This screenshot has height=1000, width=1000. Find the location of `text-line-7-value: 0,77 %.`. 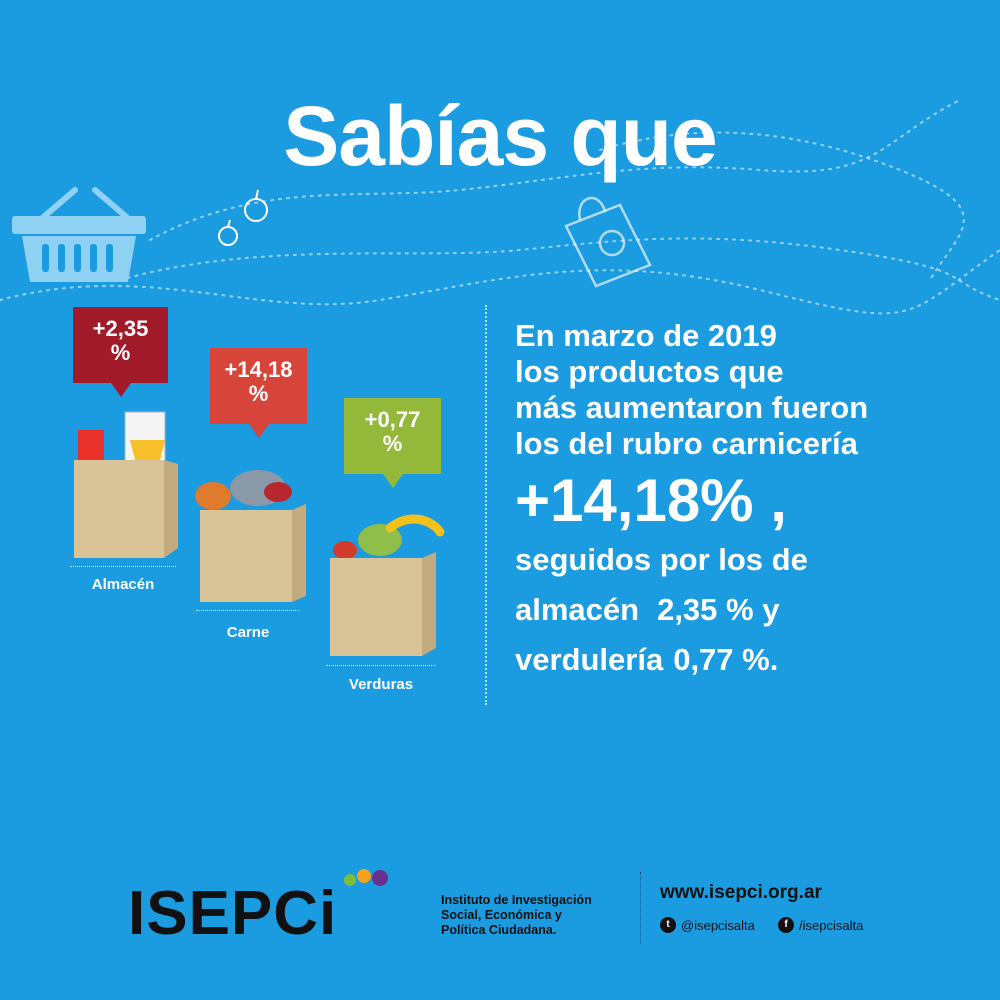

text-line-7-value: 0,77 %. is located at coordinates (726, 659).